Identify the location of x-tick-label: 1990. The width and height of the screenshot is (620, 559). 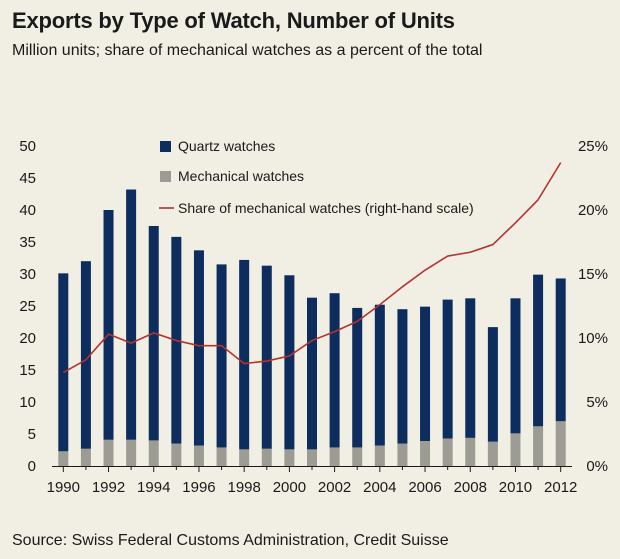
(63, 487).